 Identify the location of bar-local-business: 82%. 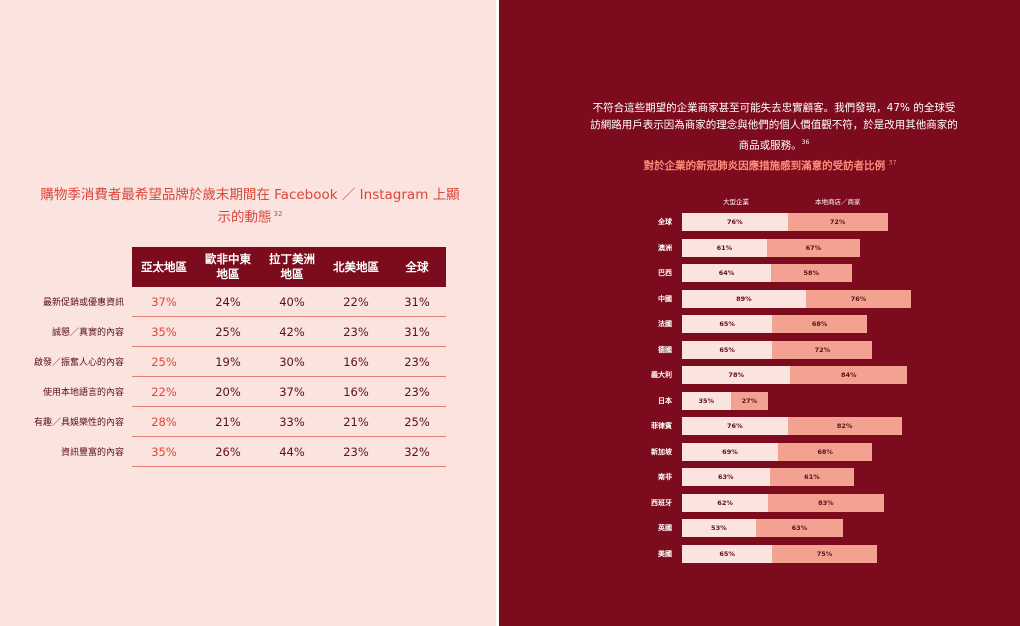
(844, 426).